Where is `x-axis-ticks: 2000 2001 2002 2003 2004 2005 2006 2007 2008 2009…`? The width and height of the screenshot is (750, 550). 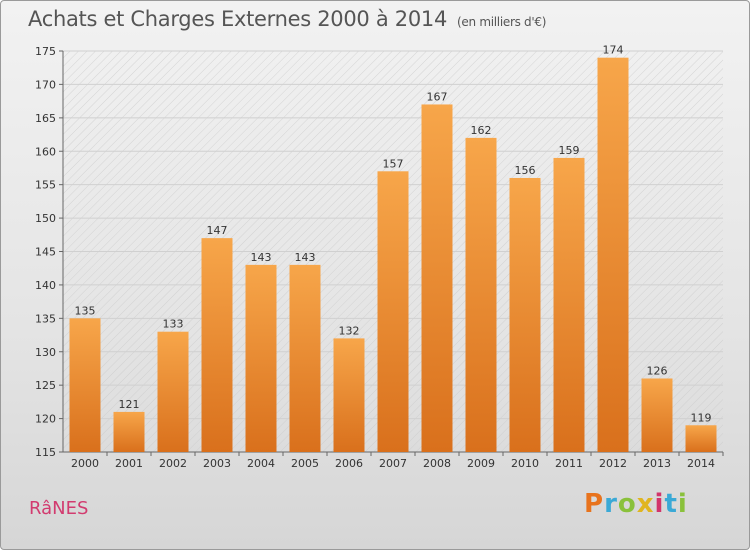
x-axis-ticks: 2000 2001 2002 2003 2004 2005 2006 2007 2008 2009… is located at coordinates (397, 461).